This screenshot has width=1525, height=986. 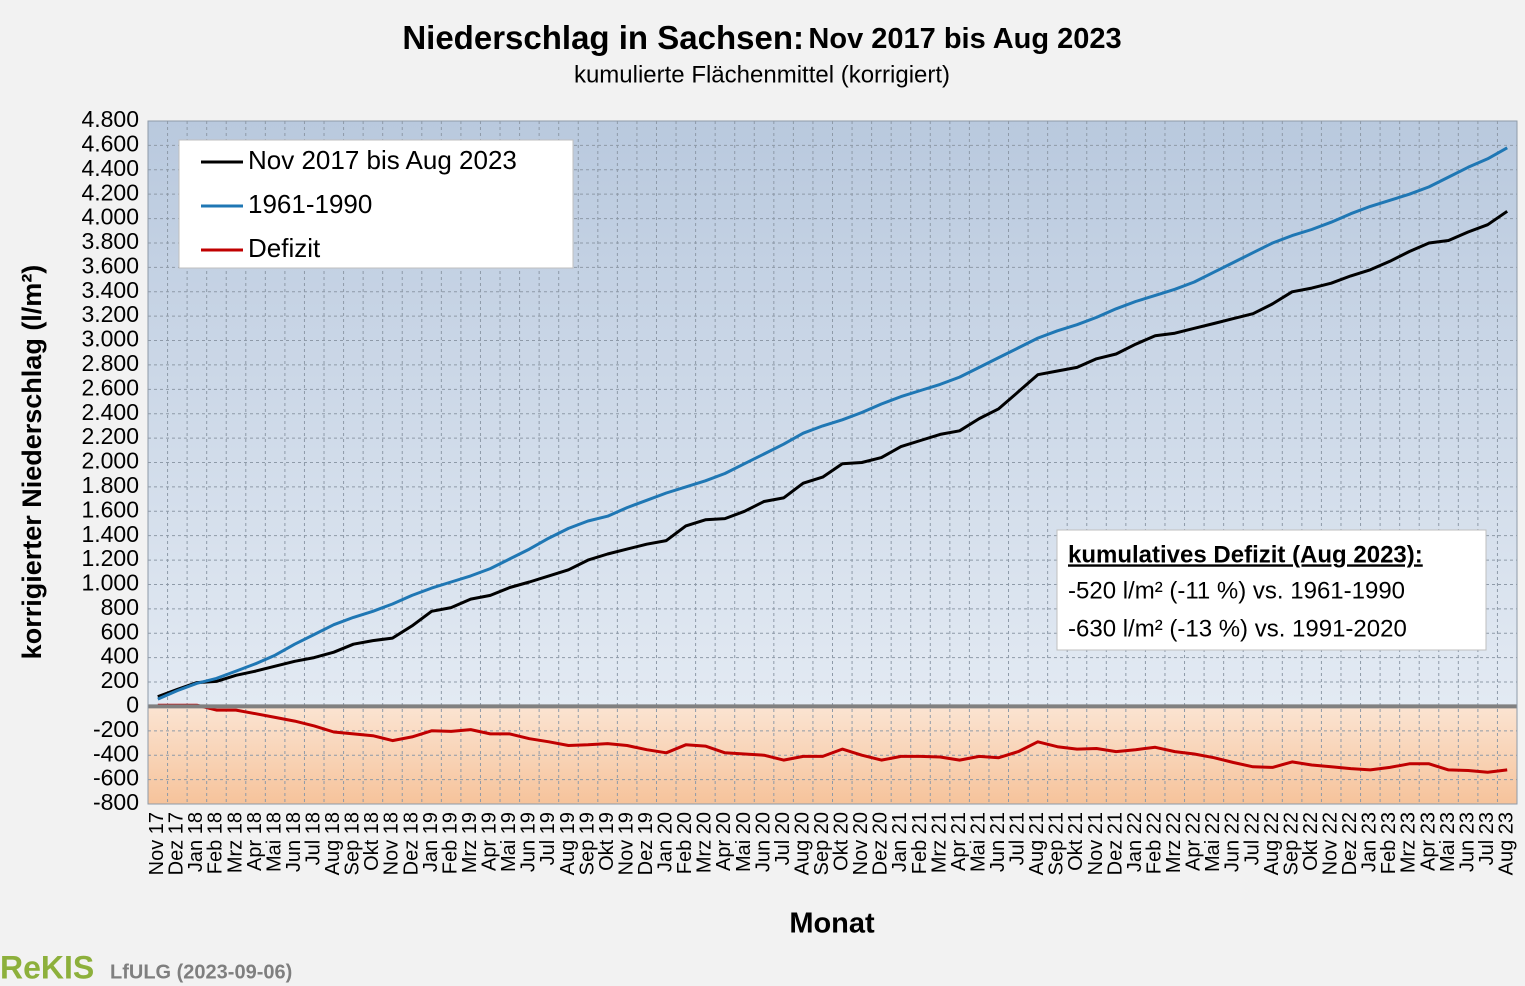 I want to click on y-tick-label: 2.400, so click(x=110, y=412).